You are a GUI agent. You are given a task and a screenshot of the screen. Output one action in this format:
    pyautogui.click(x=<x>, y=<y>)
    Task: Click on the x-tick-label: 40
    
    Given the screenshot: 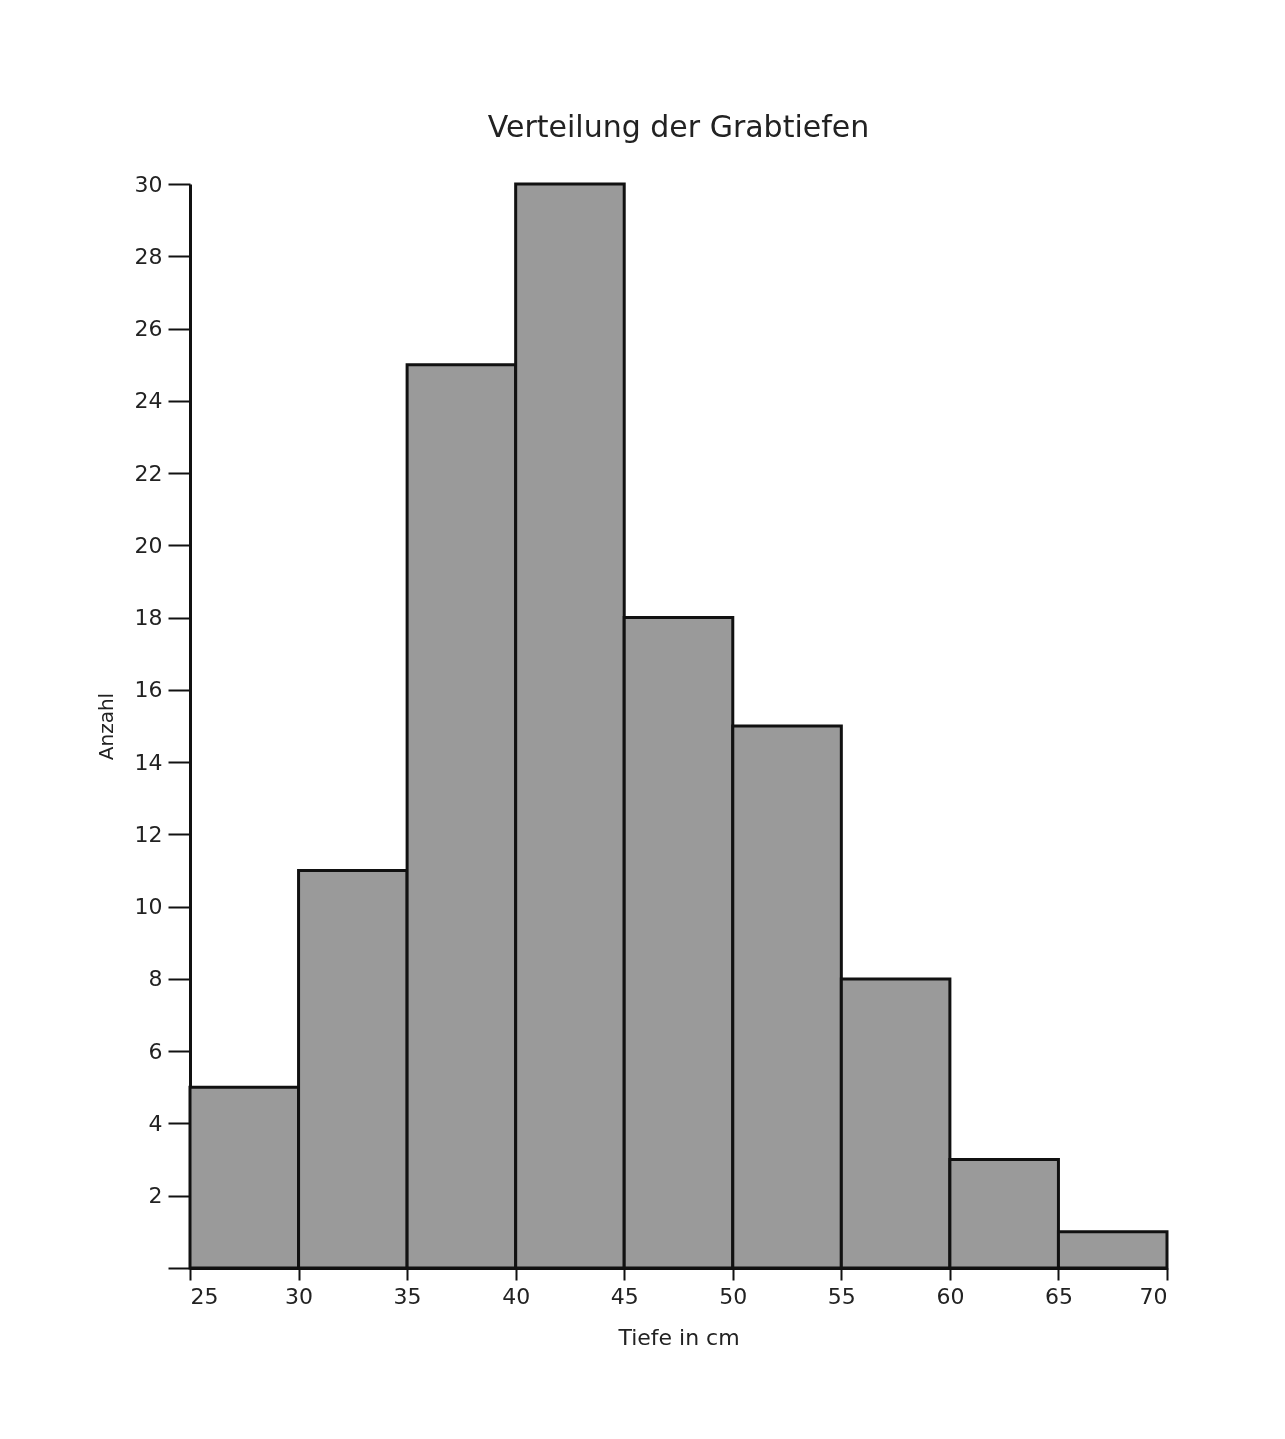 What is the action you would take?
    pyautogui.click(x=516, y=1296)
    